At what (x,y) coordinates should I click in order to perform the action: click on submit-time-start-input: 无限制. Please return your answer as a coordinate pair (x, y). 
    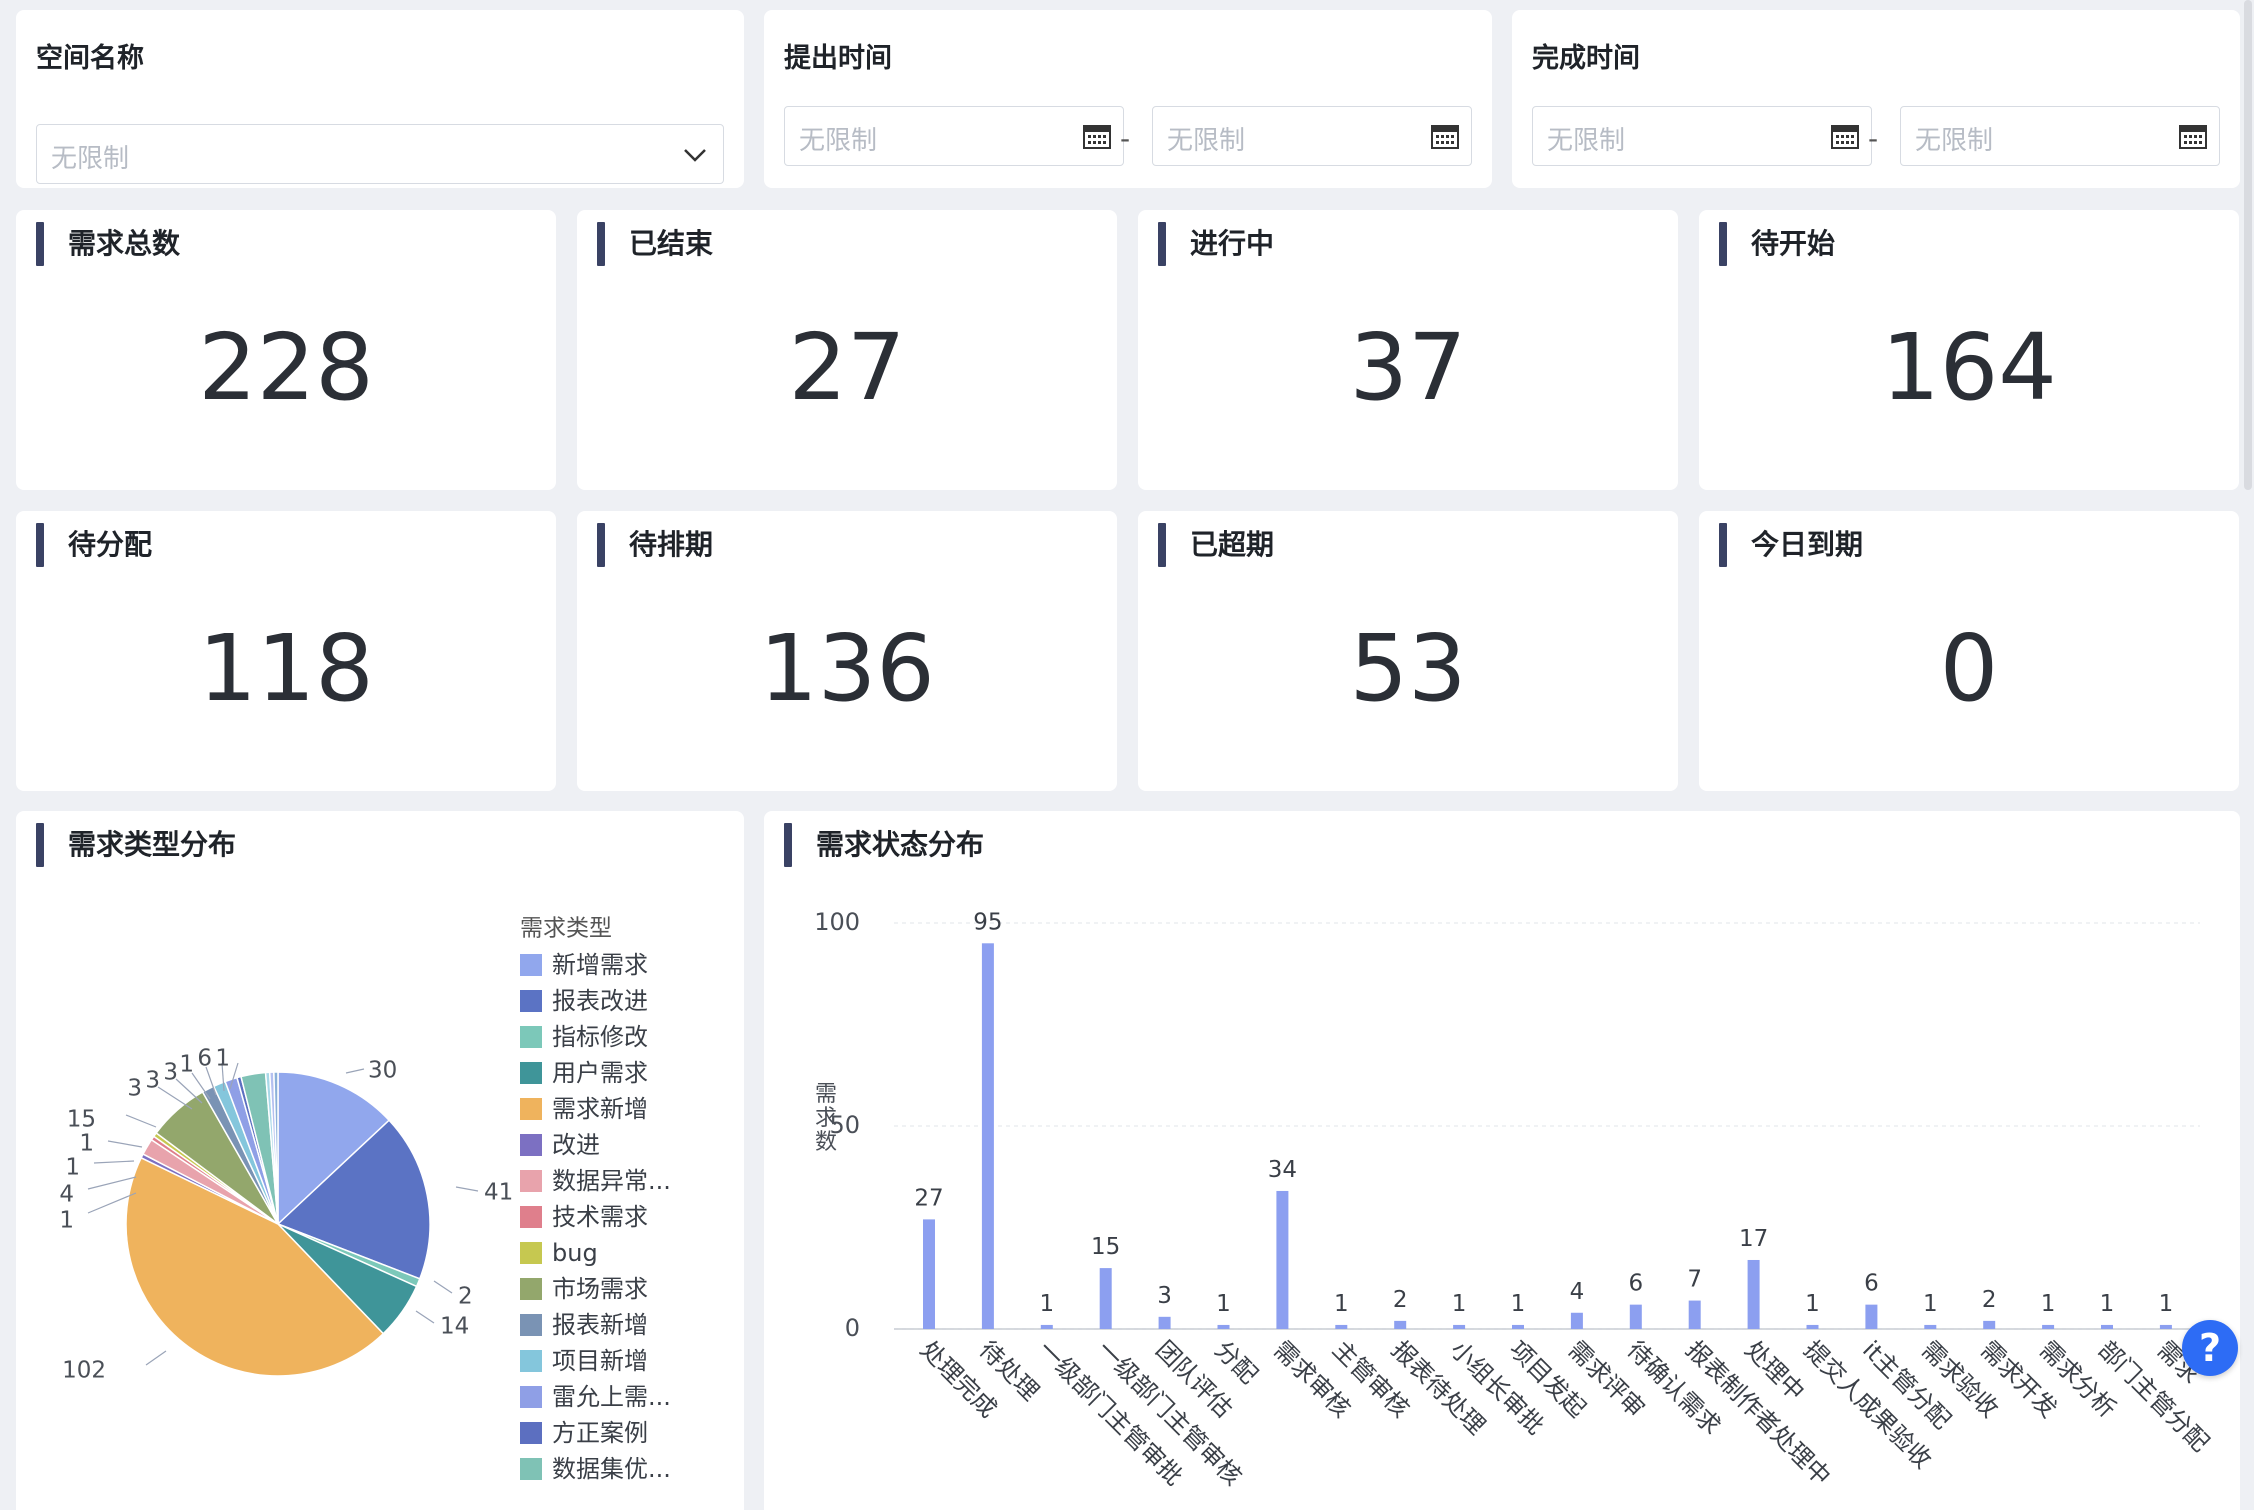
    Looking at the image, I should click on (954, 136).